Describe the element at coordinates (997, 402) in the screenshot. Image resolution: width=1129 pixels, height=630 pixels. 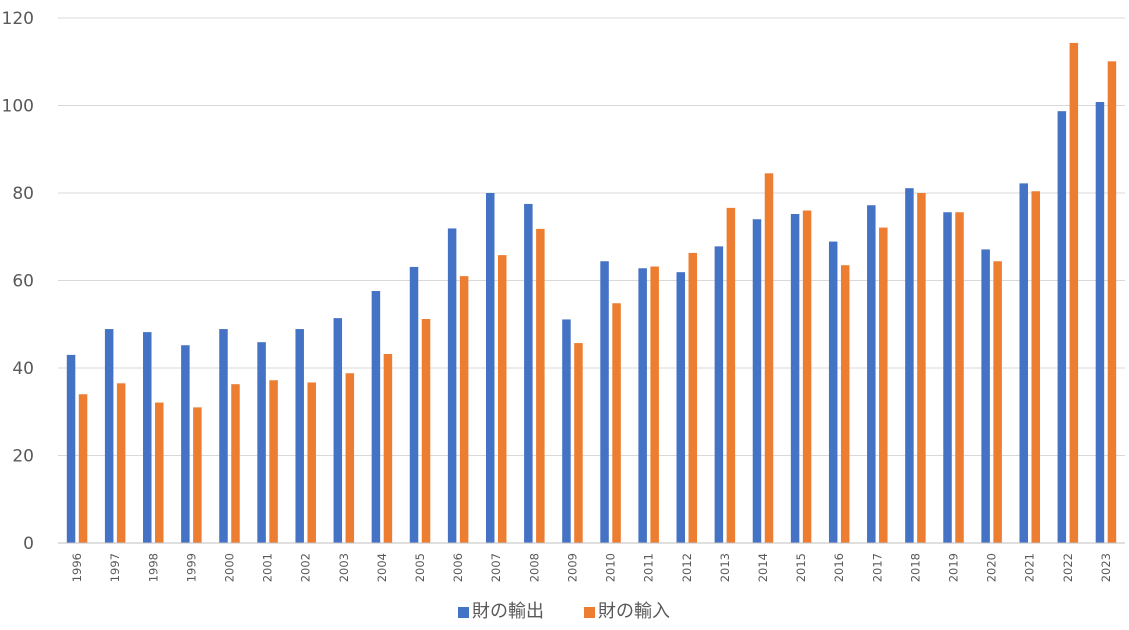
I see `bar-import-2020` at that location.